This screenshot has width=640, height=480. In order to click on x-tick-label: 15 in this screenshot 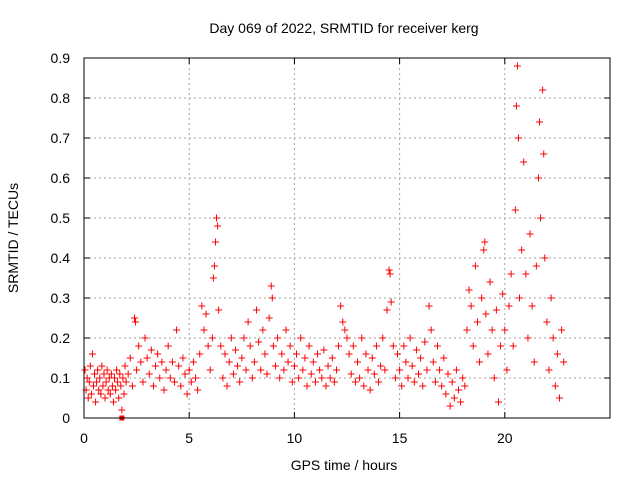, I will do `click(400, 438)`.